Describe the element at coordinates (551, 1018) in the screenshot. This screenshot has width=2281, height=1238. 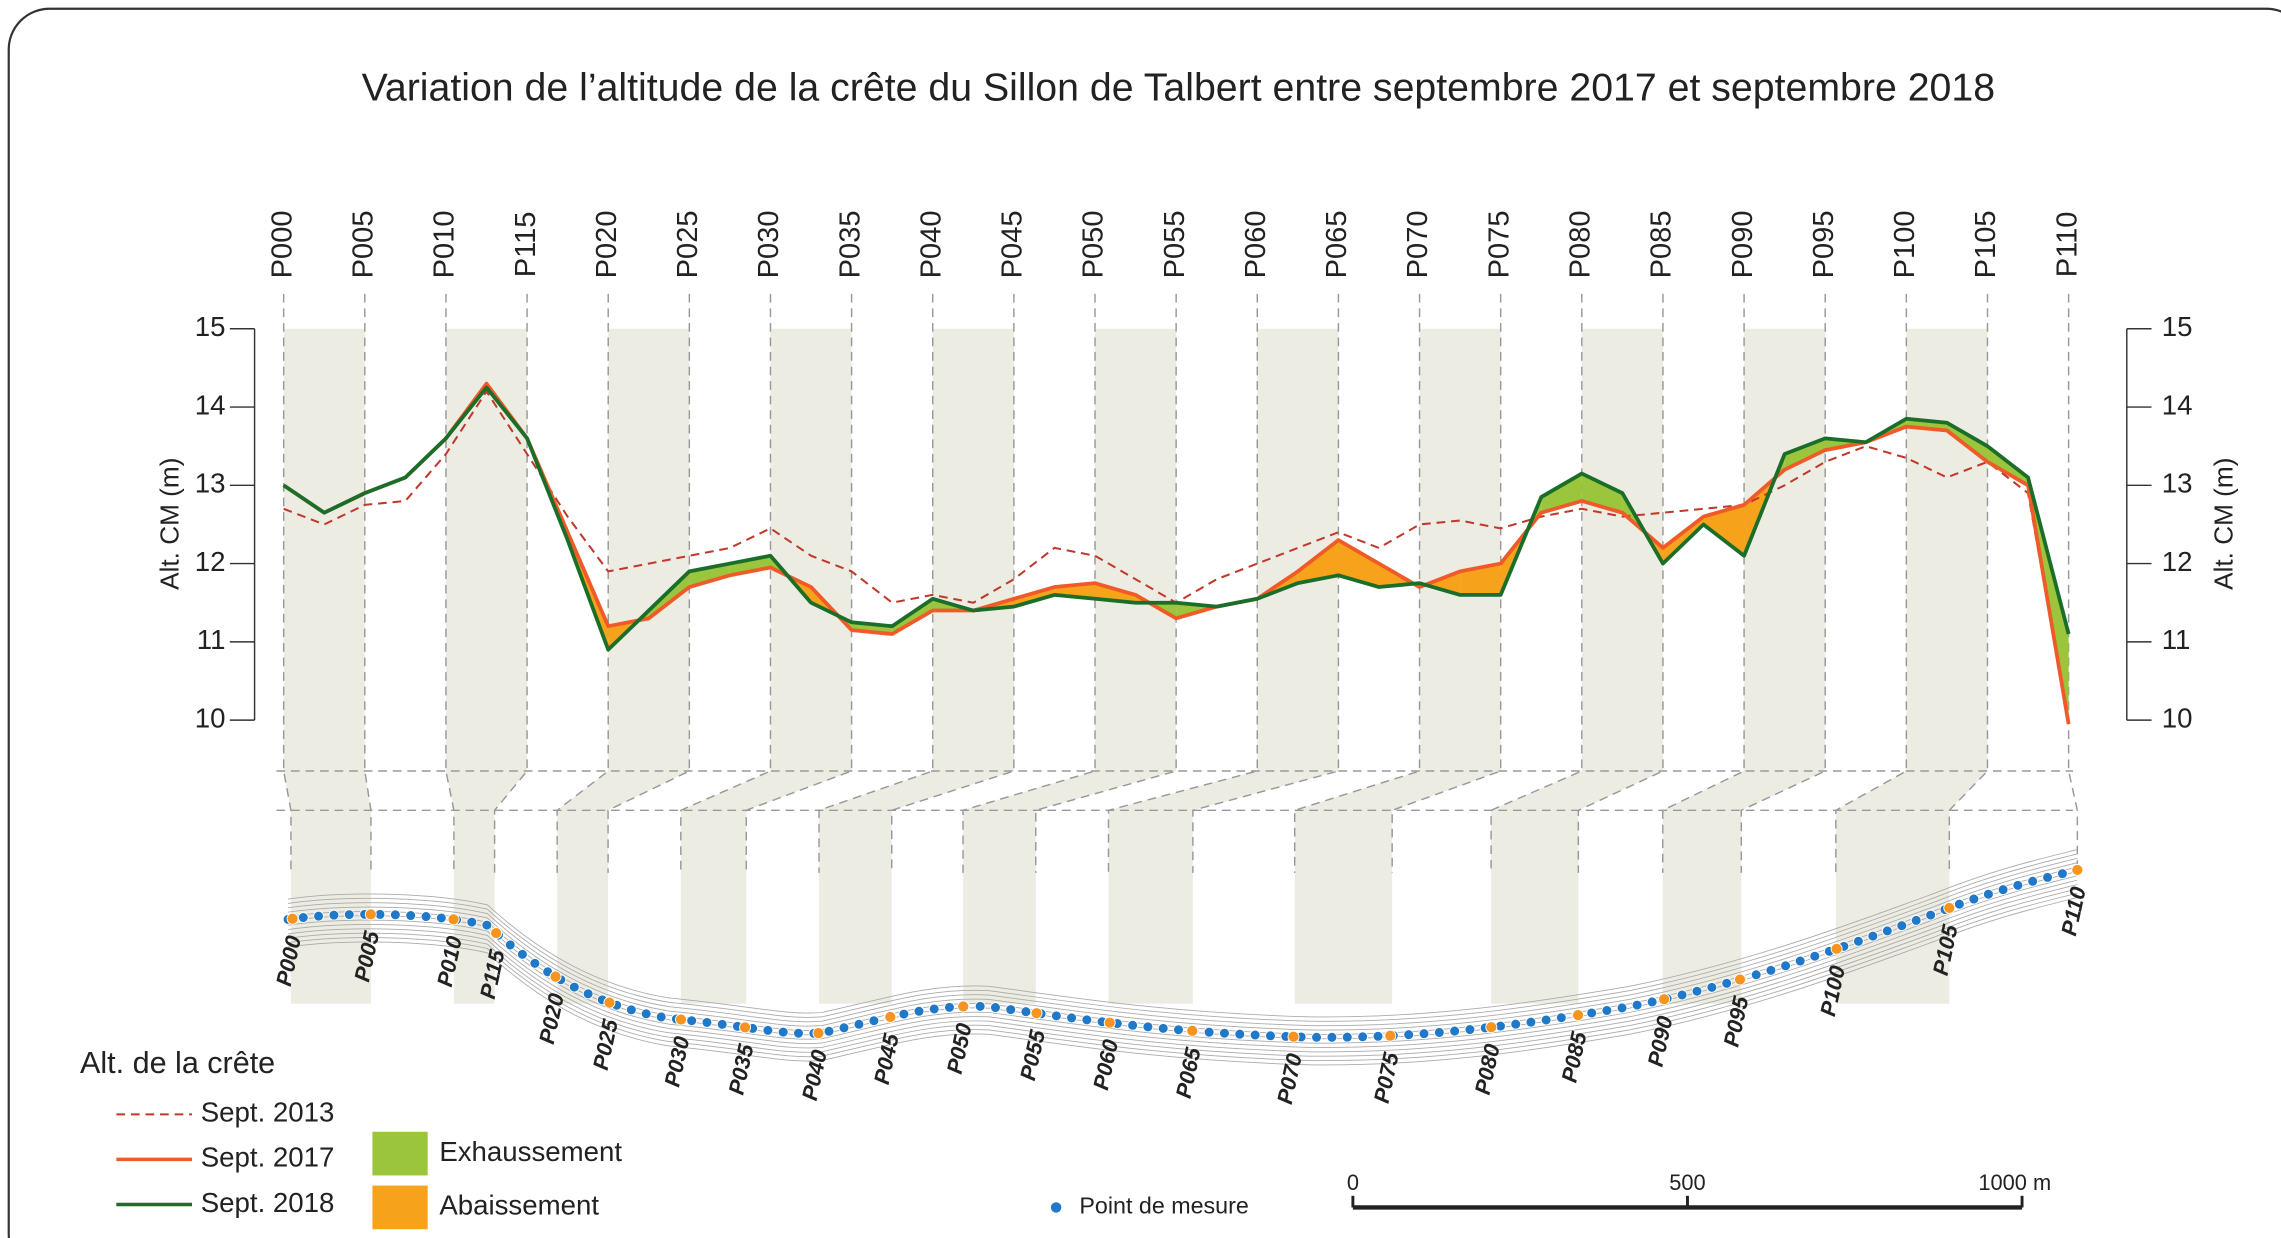
I see `map-profile-label: P020` at that location.